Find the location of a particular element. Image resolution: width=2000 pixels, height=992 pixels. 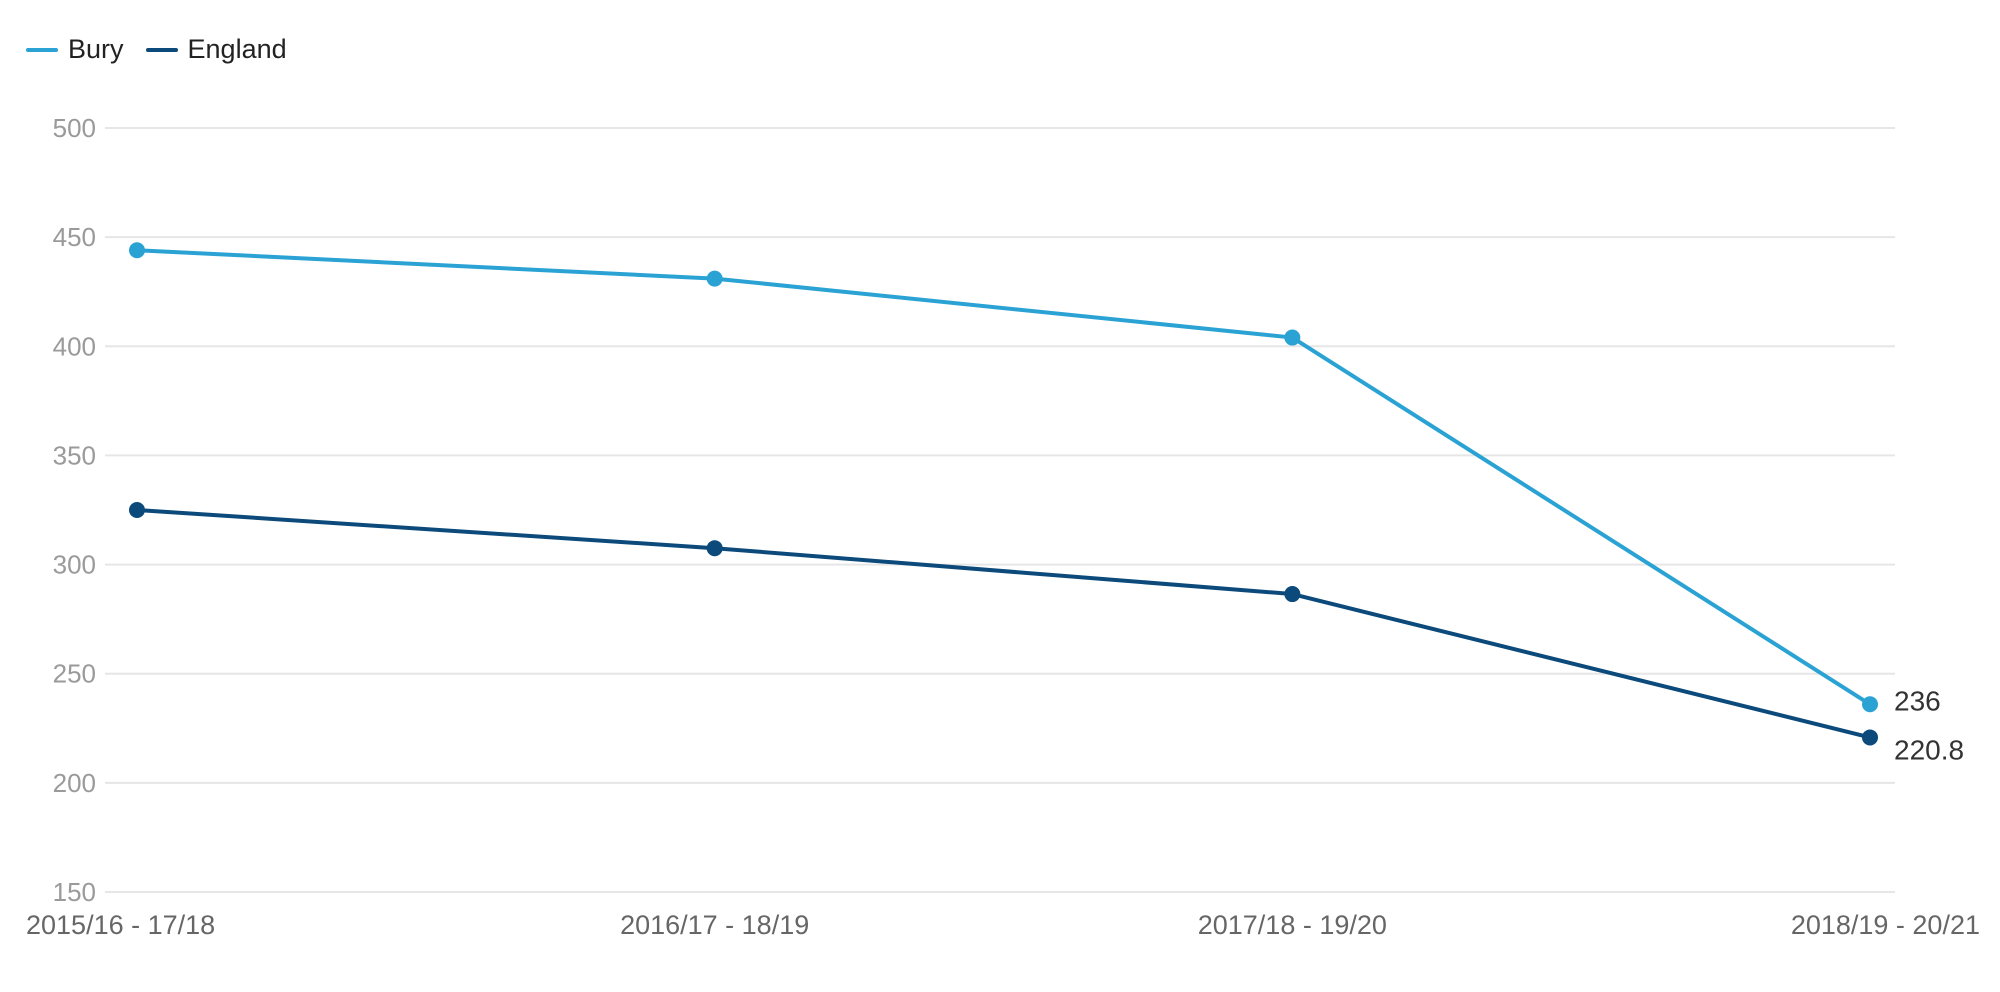

legend-swatch-bury is located at coordinates (42, 49).